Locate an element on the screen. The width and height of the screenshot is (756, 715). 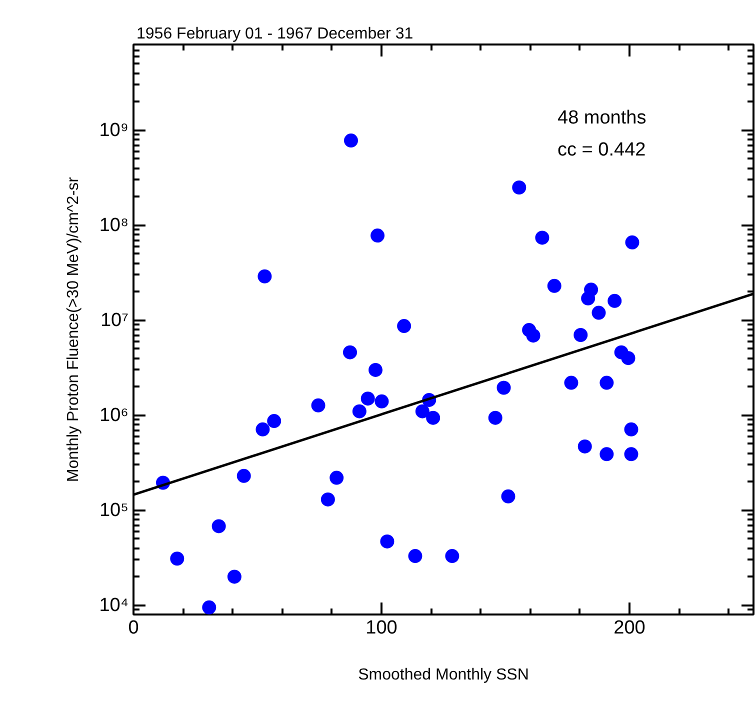
x-tick-label: 0 is located at coordinates (133, 628).